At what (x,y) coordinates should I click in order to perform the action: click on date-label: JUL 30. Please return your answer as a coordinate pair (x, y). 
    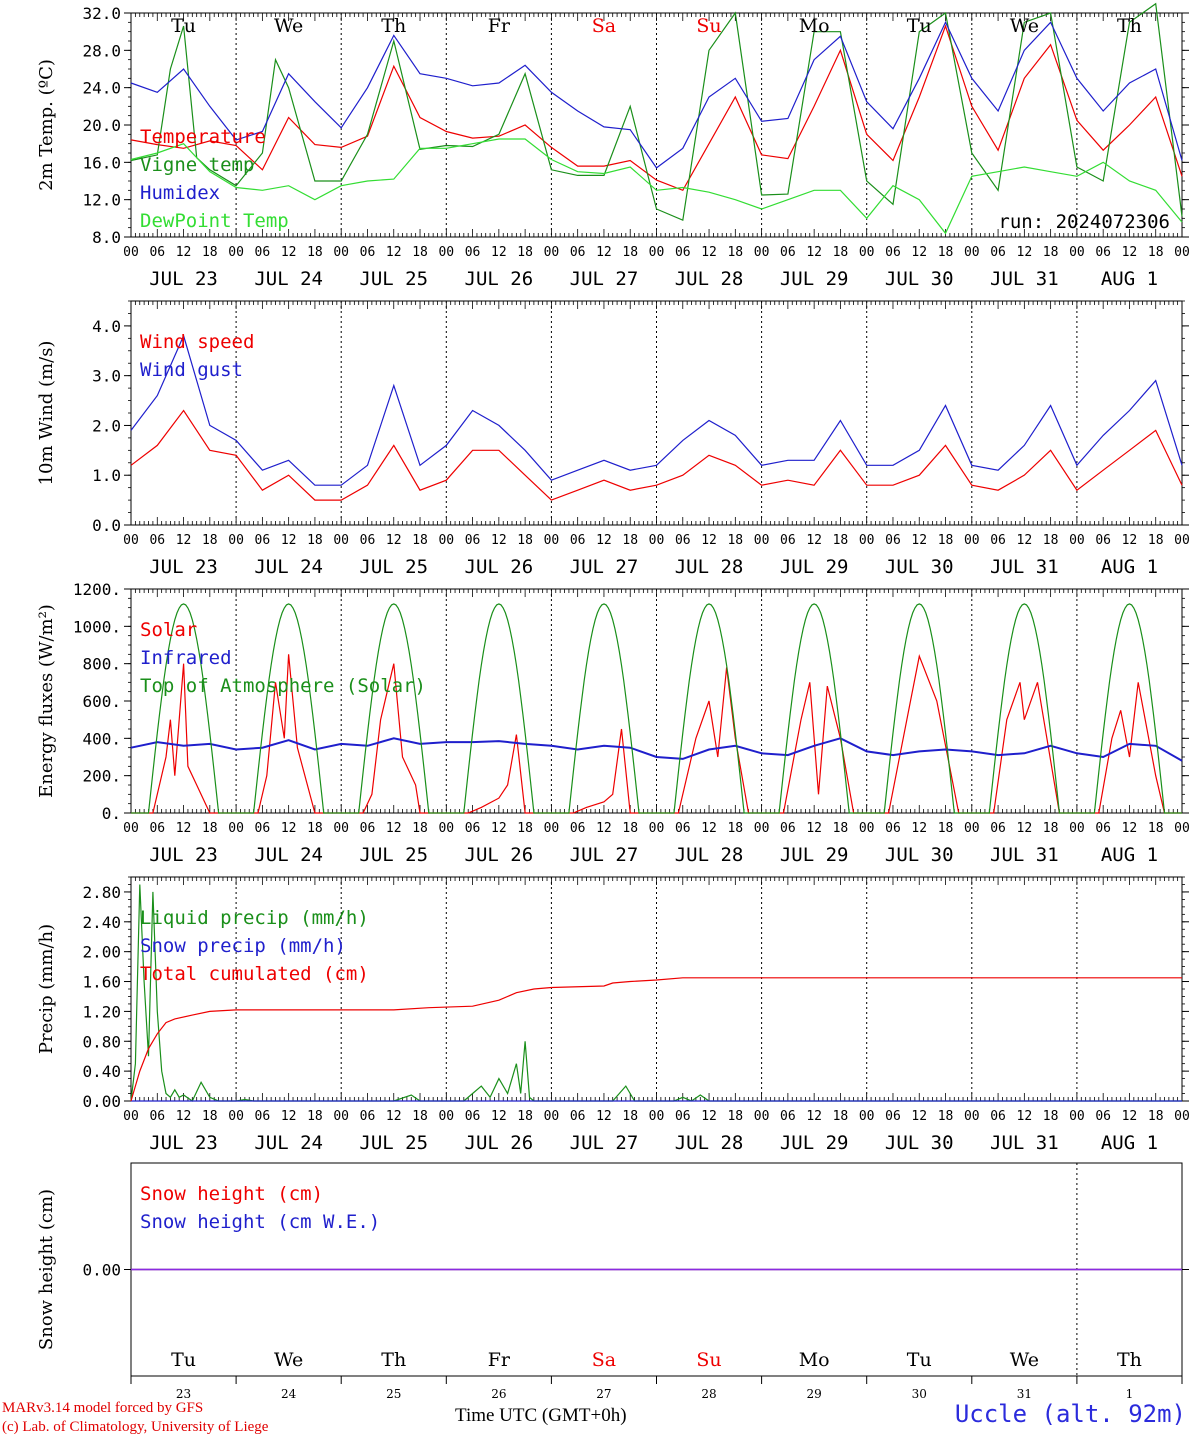
    Looking at the image, I should click on (919, 279).